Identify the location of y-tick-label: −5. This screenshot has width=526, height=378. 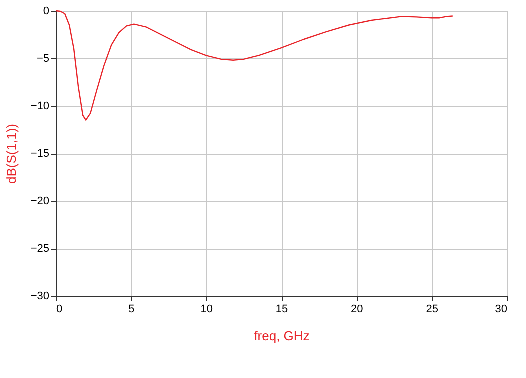
(43, 59).